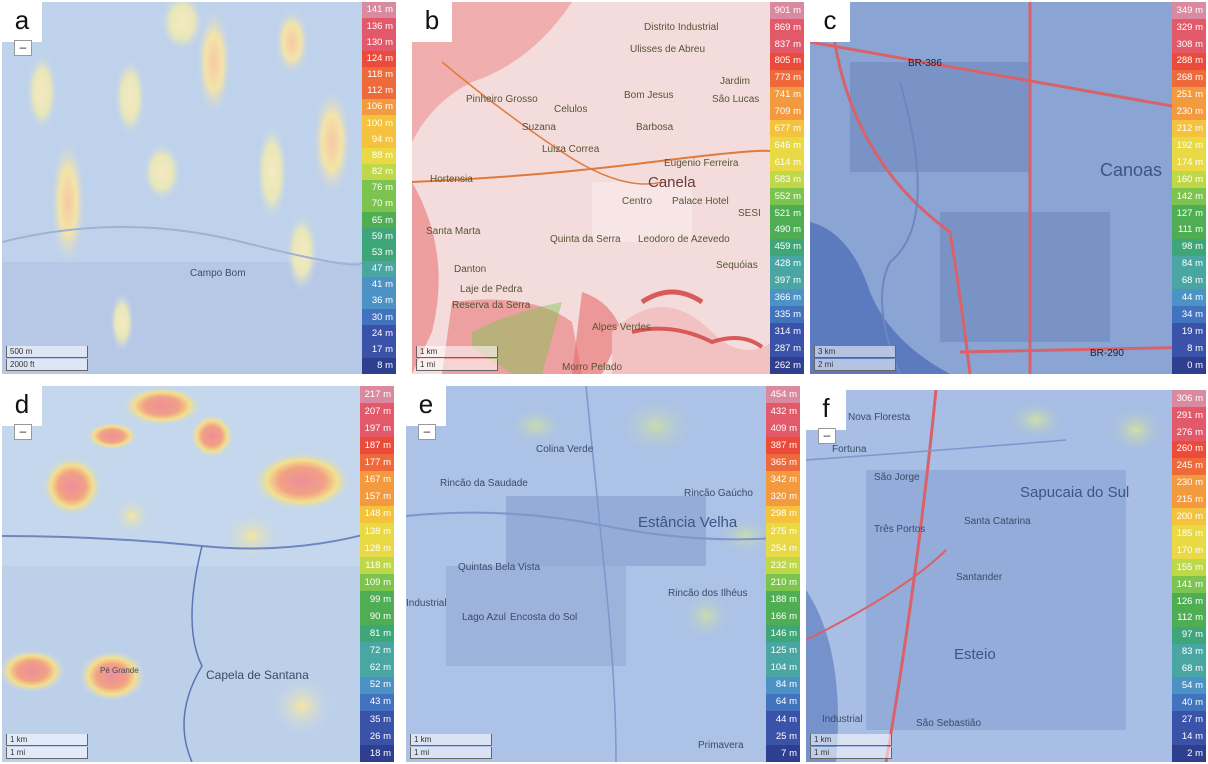  Describe the element at coordinates (491, 305) in the screenshot. I see `place-label: Reserva da Serra` at that location.